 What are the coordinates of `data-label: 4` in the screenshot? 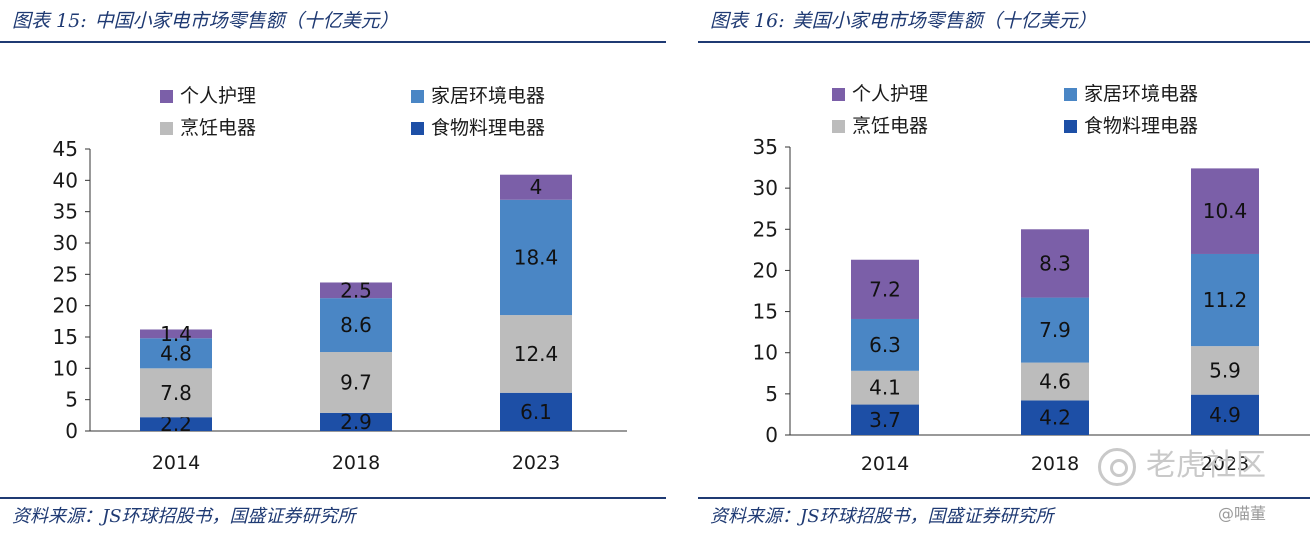 It's located at (536, 187).